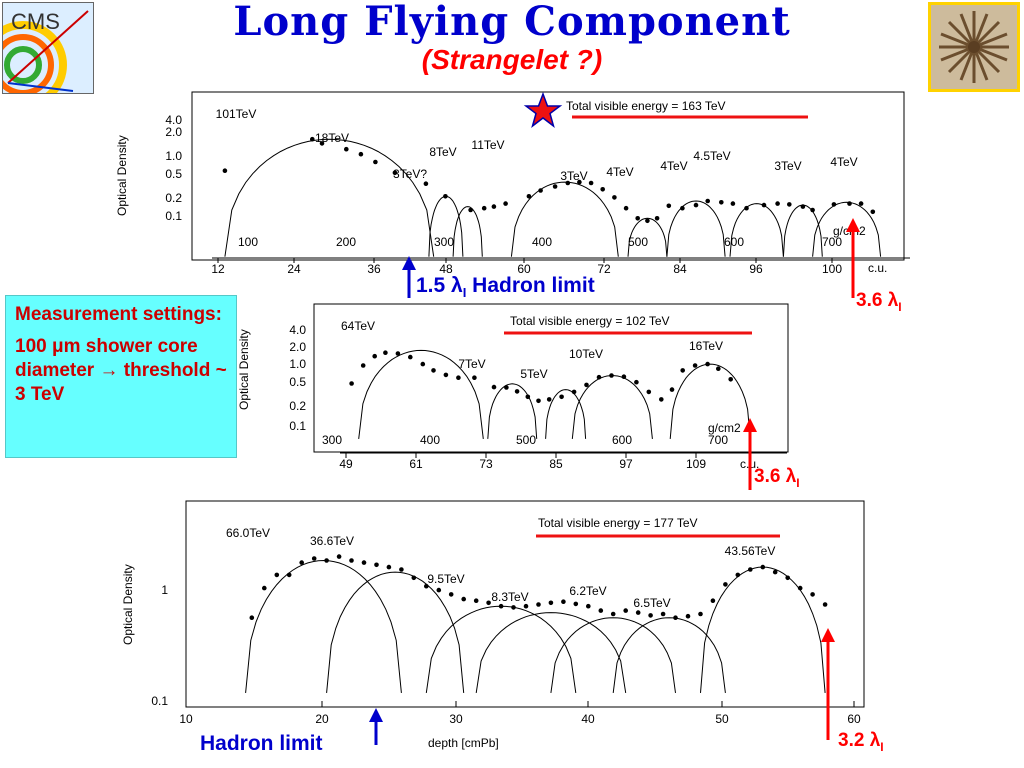 Image resolution: width=1024 pixels, height=768 pixels. I want to click on energy-label: 4TeV, so click(619, 172).